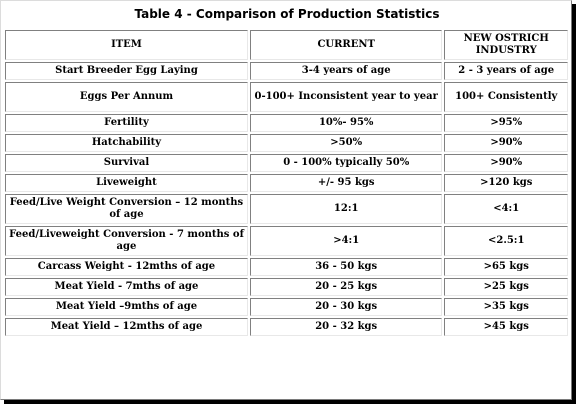 This screenshot has height=407, width=577. What do you see at coordinates (346, 123) in the screenshot?
I see `row-current: 10%- 95%` at bounding box center [346, 123].